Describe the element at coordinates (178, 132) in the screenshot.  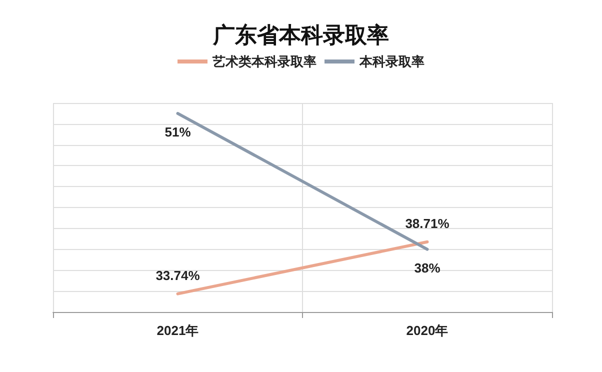
I see `data-label: 51%` at that location.